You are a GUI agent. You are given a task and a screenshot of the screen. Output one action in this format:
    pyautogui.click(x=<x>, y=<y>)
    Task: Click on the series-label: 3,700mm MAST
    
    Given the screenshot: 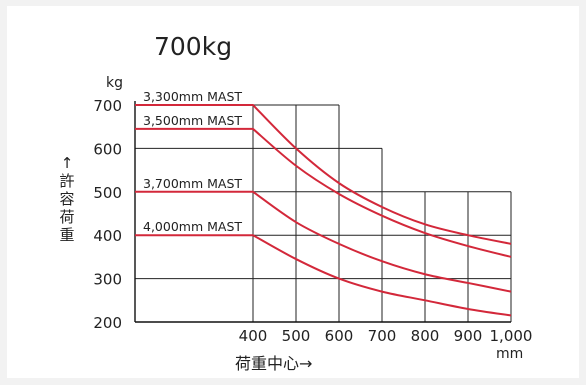 What is the action you would take?
    pyautogui.click(x=192, y=183)
    